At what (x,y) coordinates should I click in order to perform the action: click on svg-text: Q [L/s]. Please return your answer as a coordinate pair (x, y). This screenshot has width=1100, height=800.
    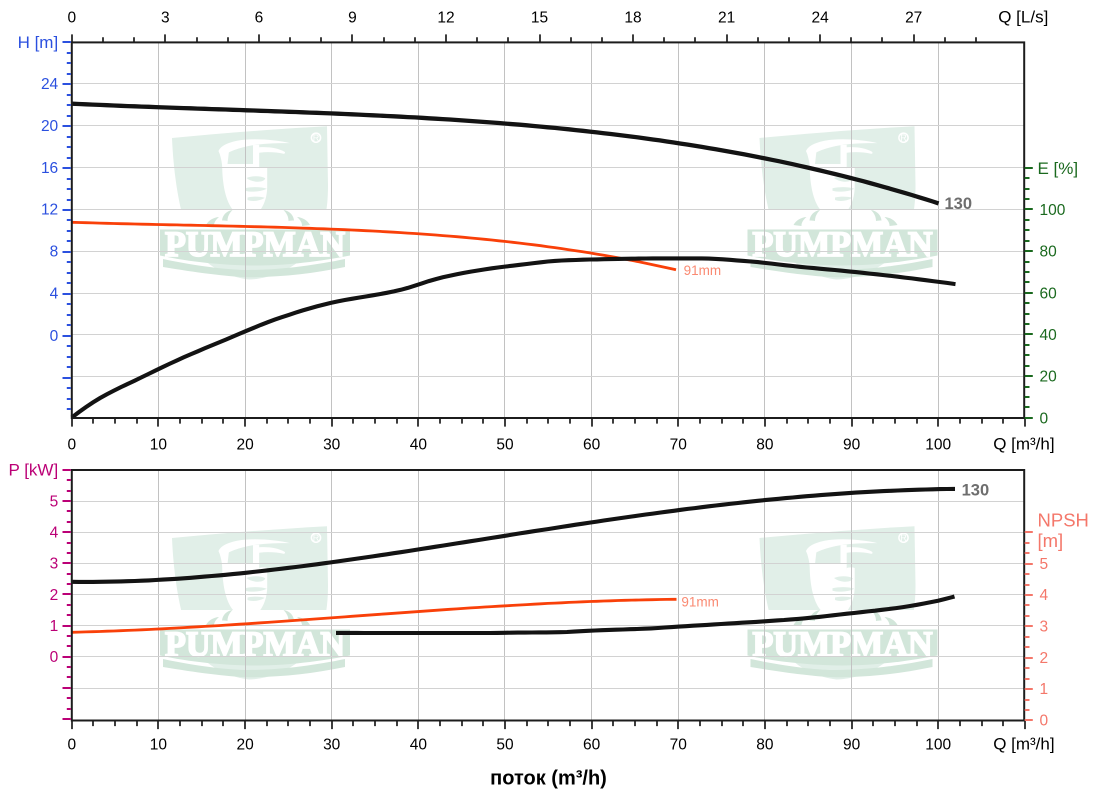
    Looking at the image, I should click on (1023, 16).